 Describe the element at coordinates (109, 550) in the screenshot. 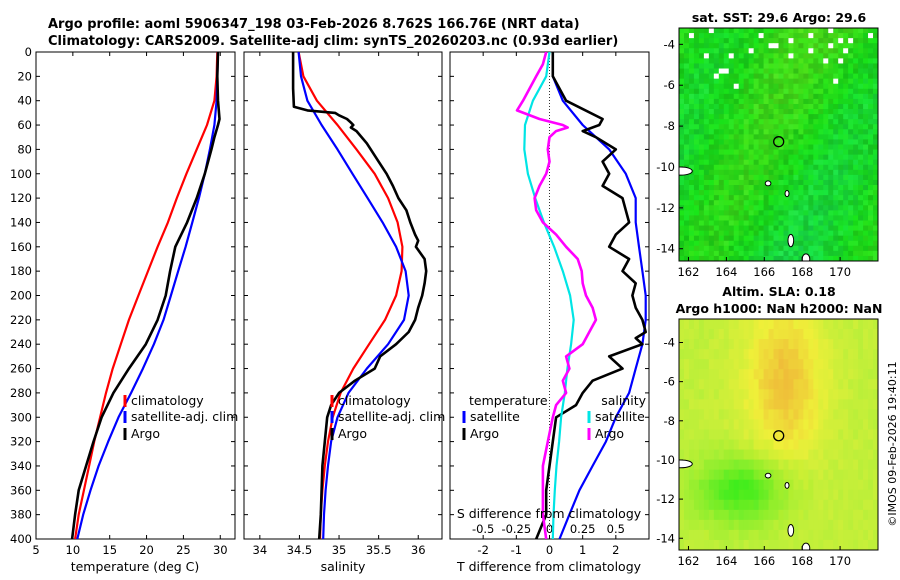

I see `x-tick-label: 15` at that location.